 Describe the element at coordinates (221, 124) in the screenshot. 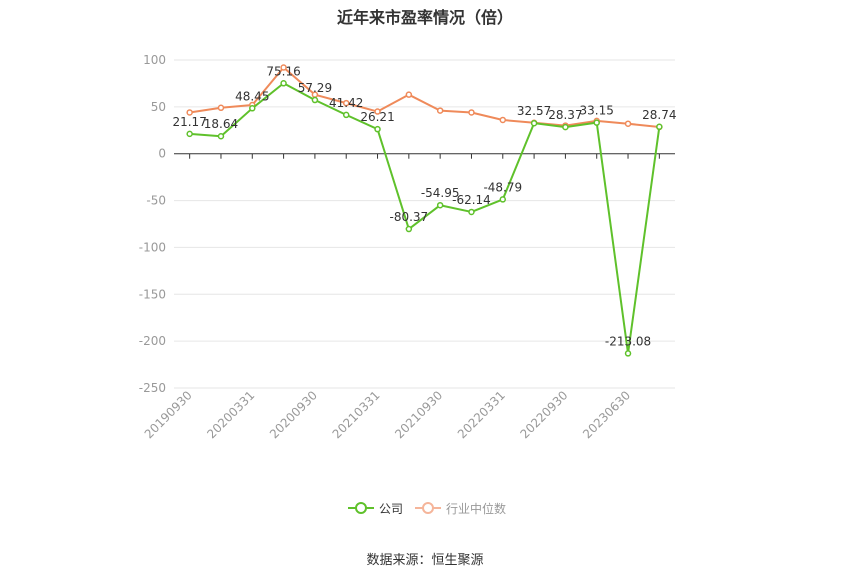

I see `data-label: 18.64` at that location.